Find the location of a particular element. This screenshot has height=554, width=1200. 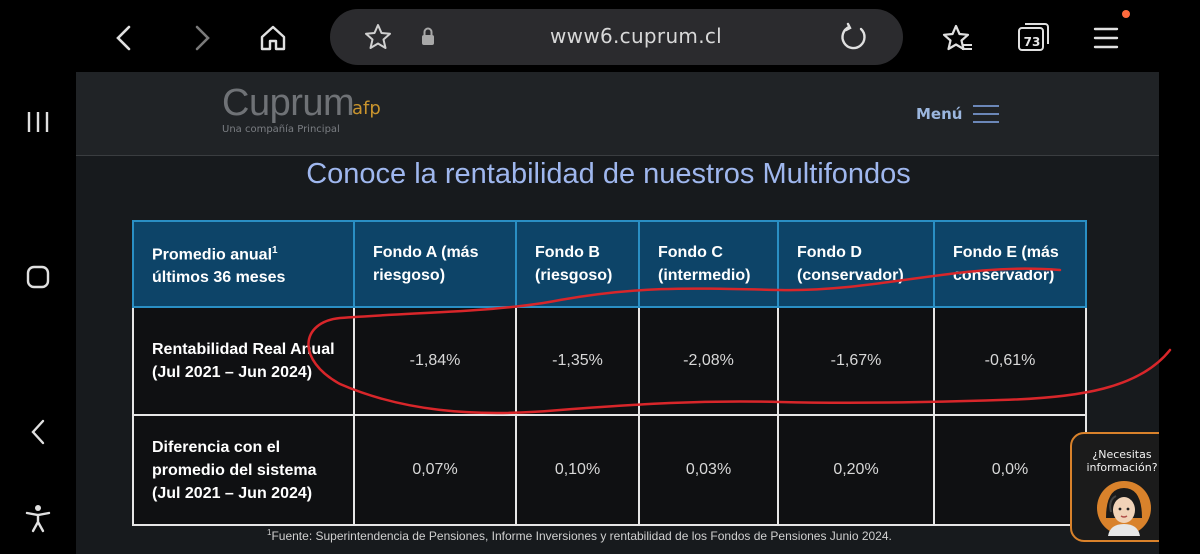

header-period: Promedio anual1 últimos 36 meses is located at coordinates (243, 264).